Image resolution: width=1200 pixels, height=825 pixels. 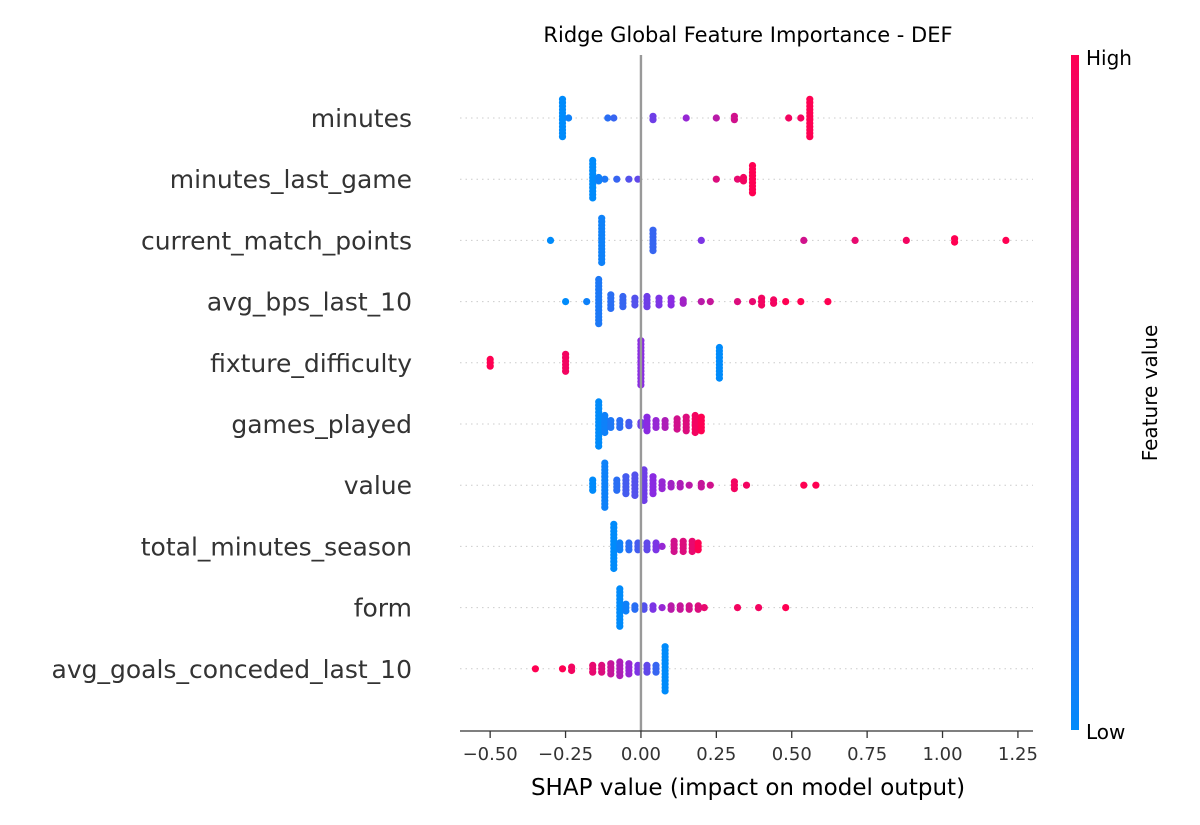 What do you see at coordinates (361, 118) in the screenshot?
I see `feature-label: minutes` at bounding box center [361, 118].